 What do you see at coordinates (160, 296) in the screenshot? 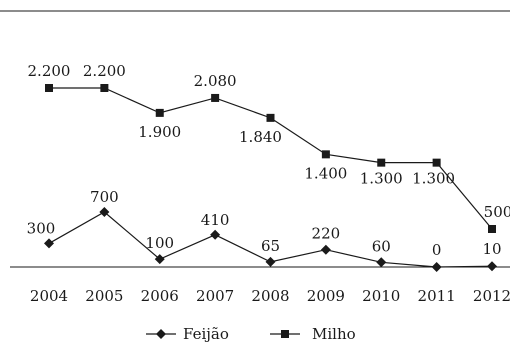
I see `x-tick-label-2006: 2006` at bounding box center [160, 296].